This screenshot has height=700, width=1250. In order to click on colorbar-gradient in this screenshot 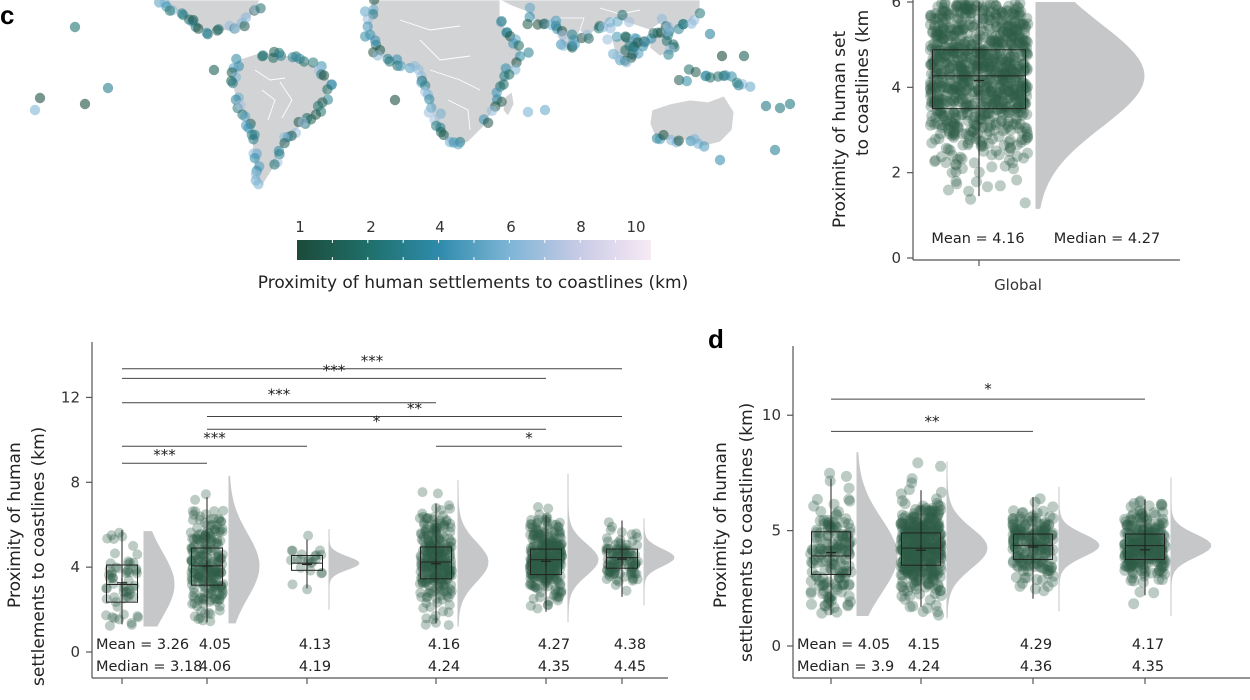, I will do `click(474, 250)`.